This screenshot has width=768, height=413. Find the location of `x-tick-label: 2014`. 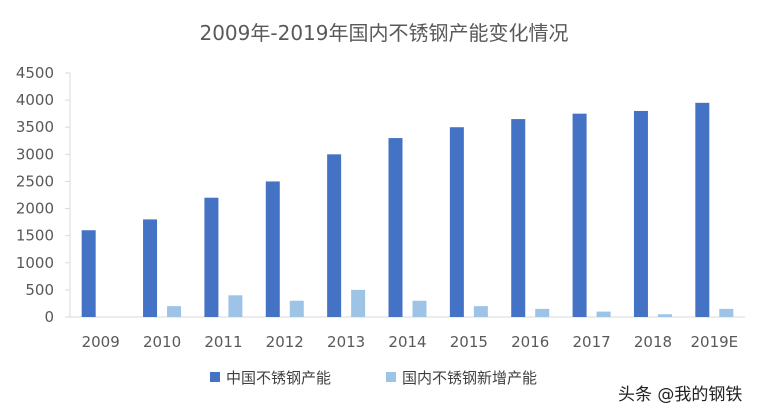

x-tick-label: 2014 is located at coordinates (407, 342).